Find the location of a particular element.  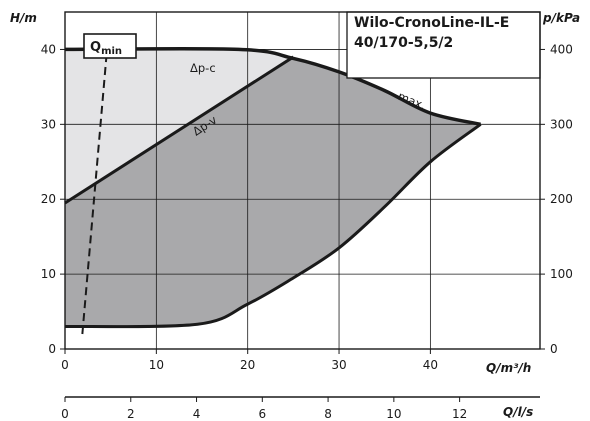

x-tick-label-secondary: 12 is located at coordinates (459, 414).